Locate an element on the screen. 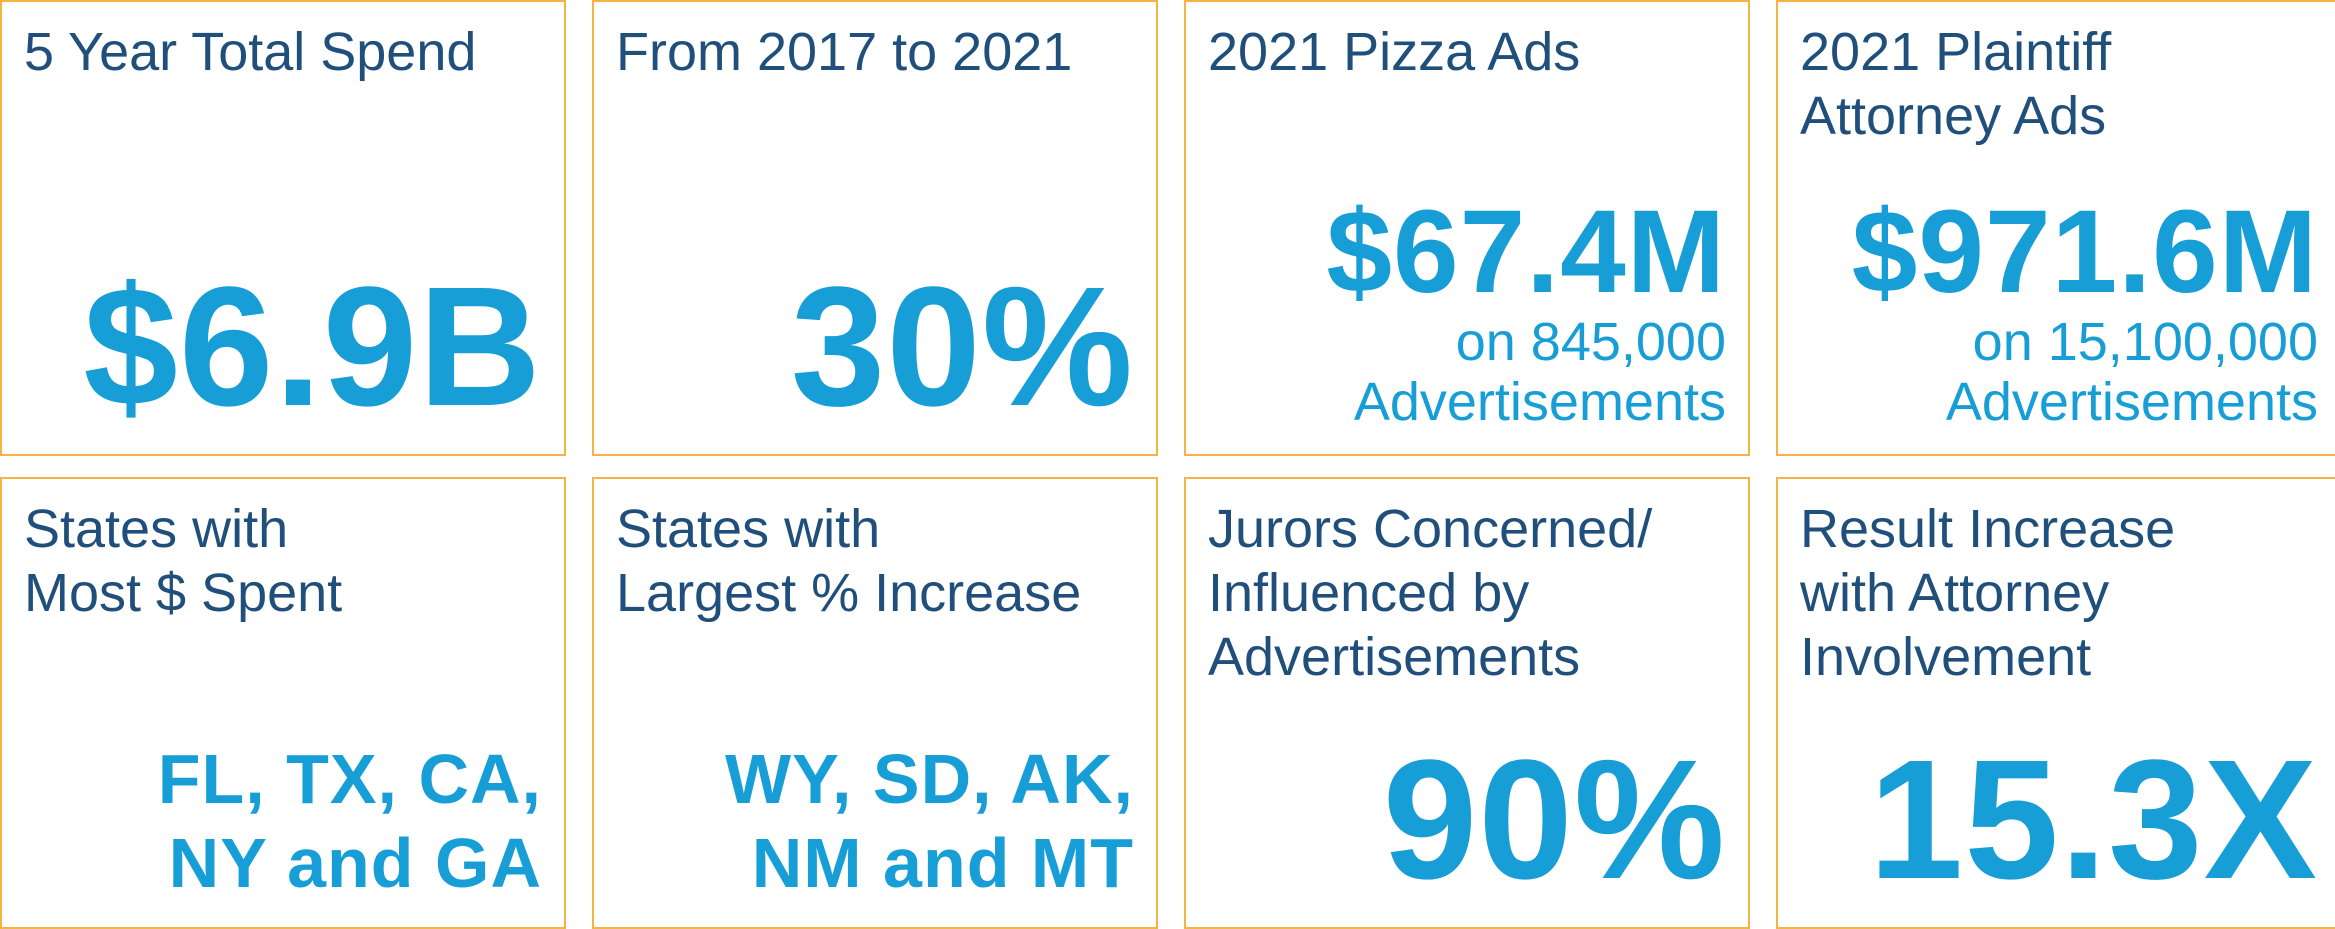 The height and width of the screenshot is (929, 2335). stat-value: 90% is located at coordinates (1467, 820).